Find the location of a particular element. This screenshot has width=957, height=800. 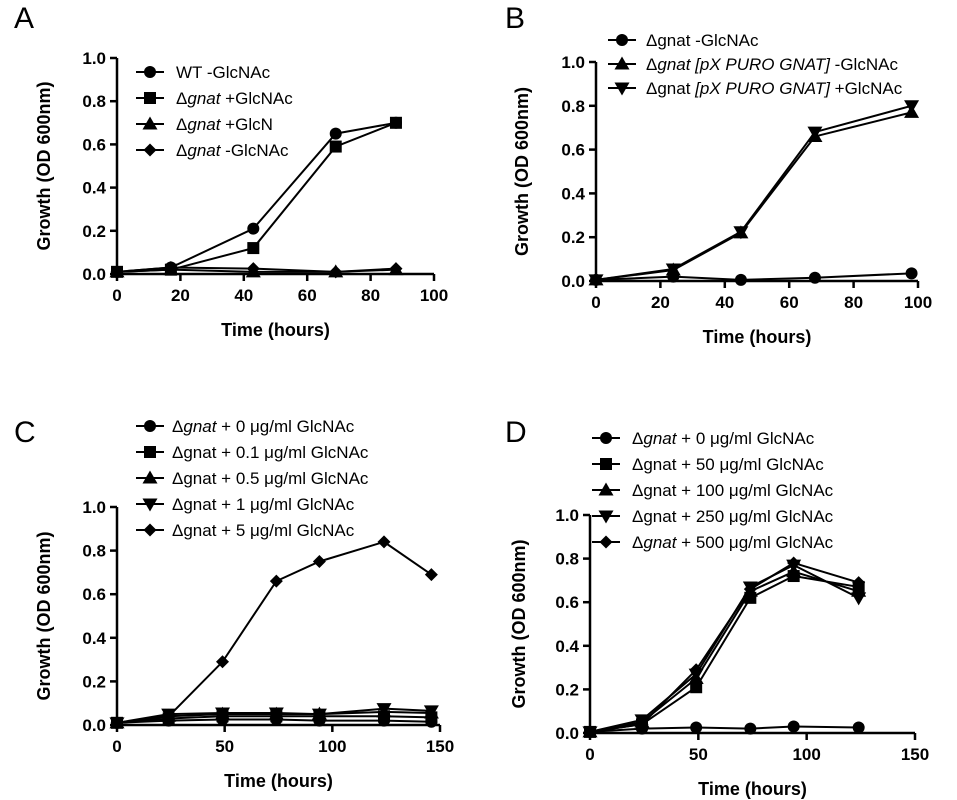

x-tick-label: 50 is located at coordinates (224, 746).